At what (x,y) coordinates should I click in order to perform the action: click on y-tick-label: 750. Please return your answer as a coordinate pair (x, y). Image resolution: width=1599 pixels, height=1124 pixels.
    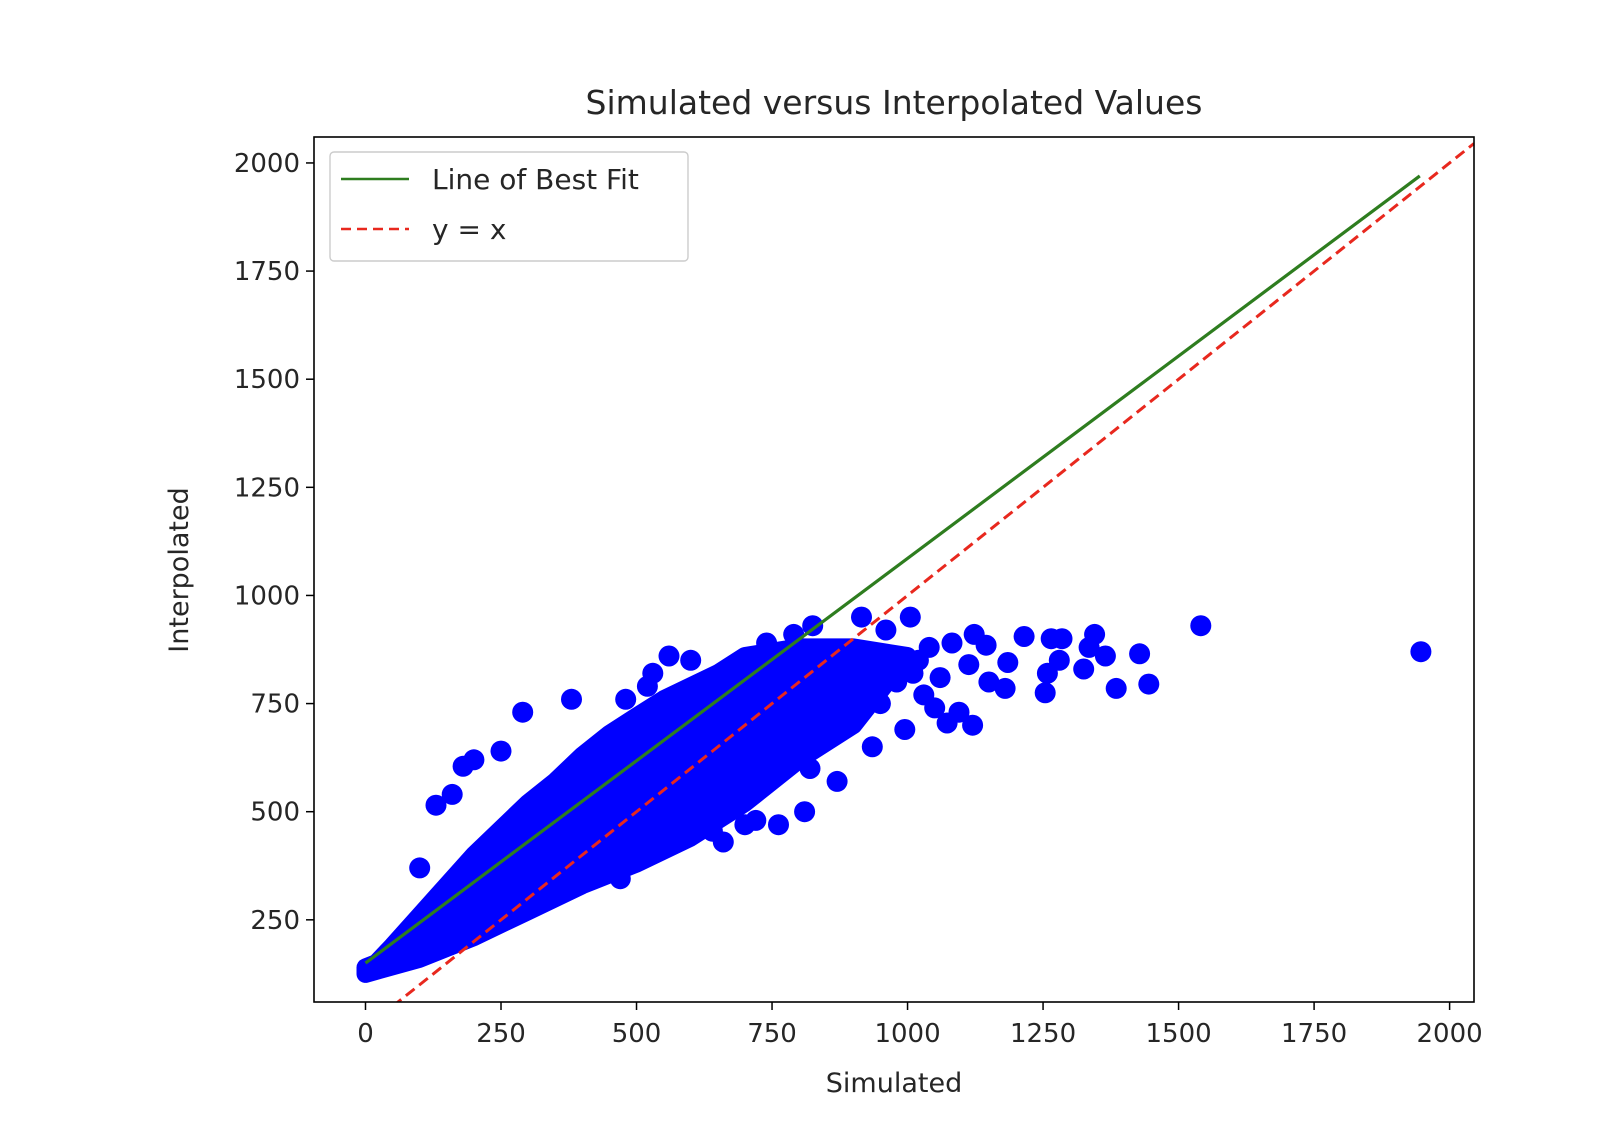
    Looking at the image, I should click on (275, 705).